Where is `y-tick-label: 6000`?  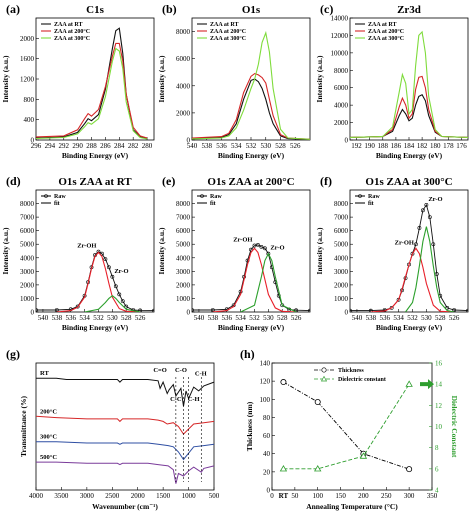 y-tick-label: 6000 is located at coordinates (183, 231).